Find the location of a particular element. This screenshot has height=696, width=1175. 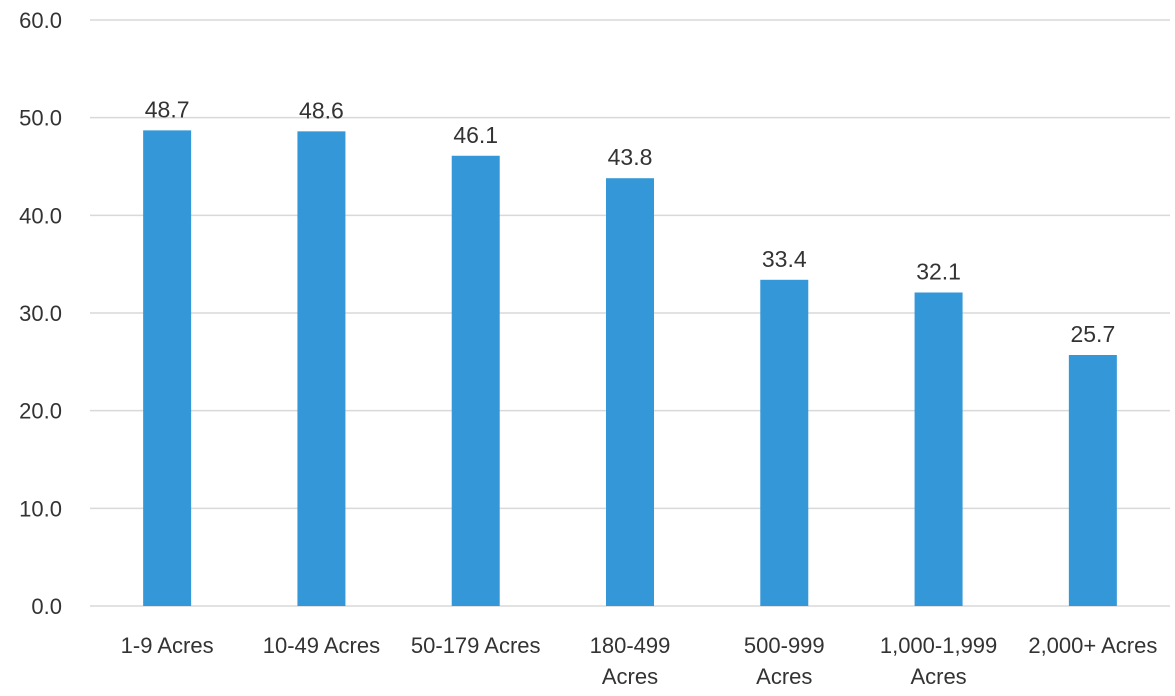

x-tick-label: 10-49 Acres is located at coordinates (321, 645).